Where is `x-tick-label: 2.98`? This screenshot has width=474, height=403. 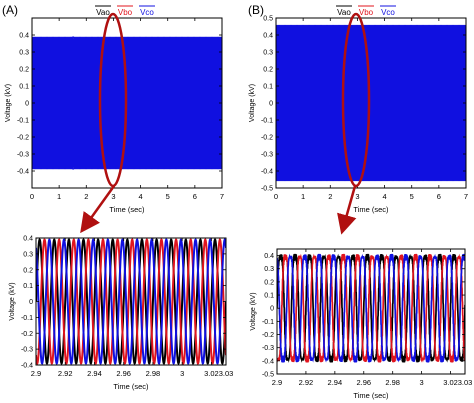
x-tick-label: 2.98 is located at coordinates (153, 373).